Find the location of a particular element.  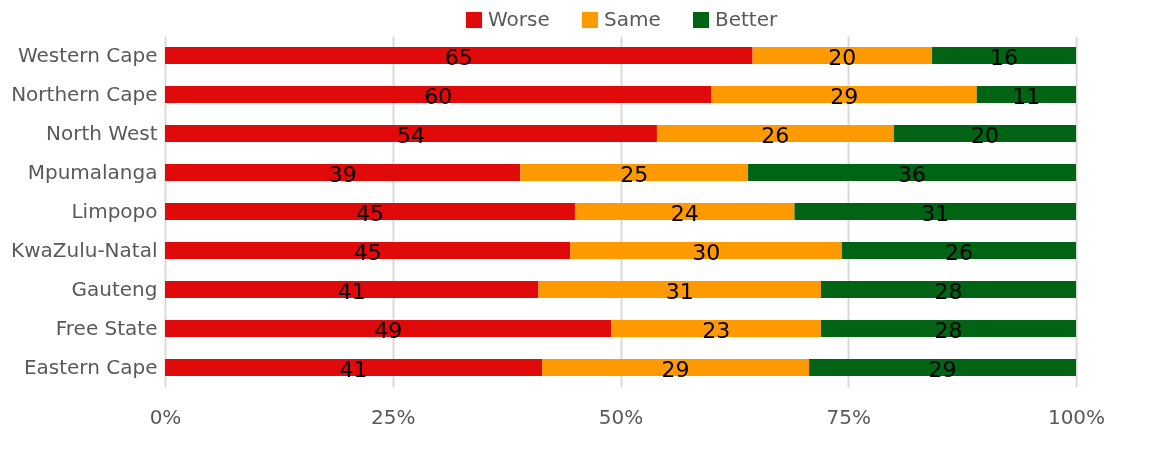

x-tick-label: 25% is located at coordinates (393, 416).